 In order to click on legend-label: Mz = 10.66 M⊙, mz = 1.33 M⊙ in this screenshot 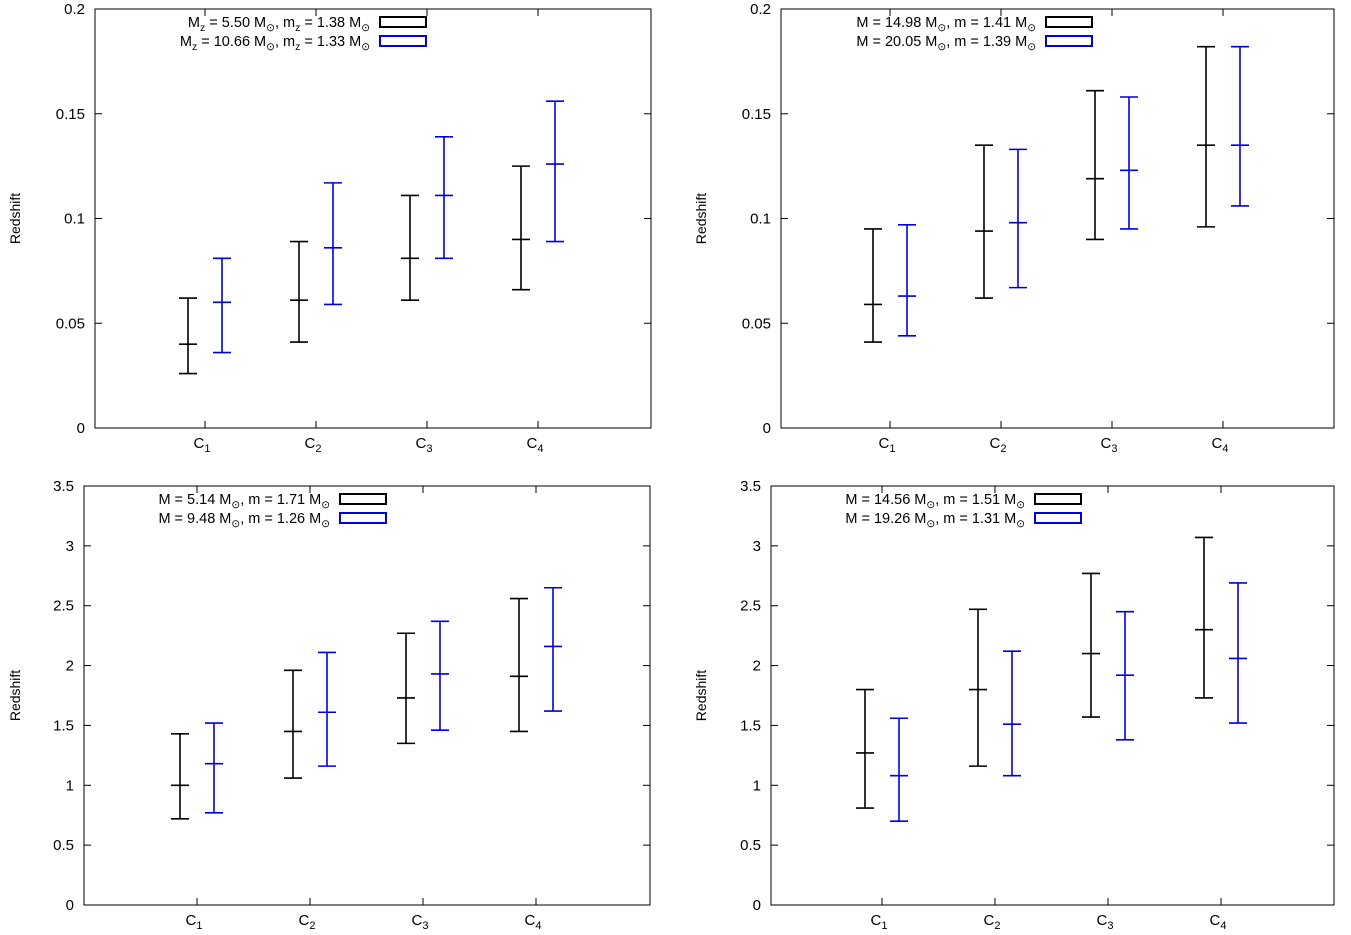, I will do `click(275, 43)`.